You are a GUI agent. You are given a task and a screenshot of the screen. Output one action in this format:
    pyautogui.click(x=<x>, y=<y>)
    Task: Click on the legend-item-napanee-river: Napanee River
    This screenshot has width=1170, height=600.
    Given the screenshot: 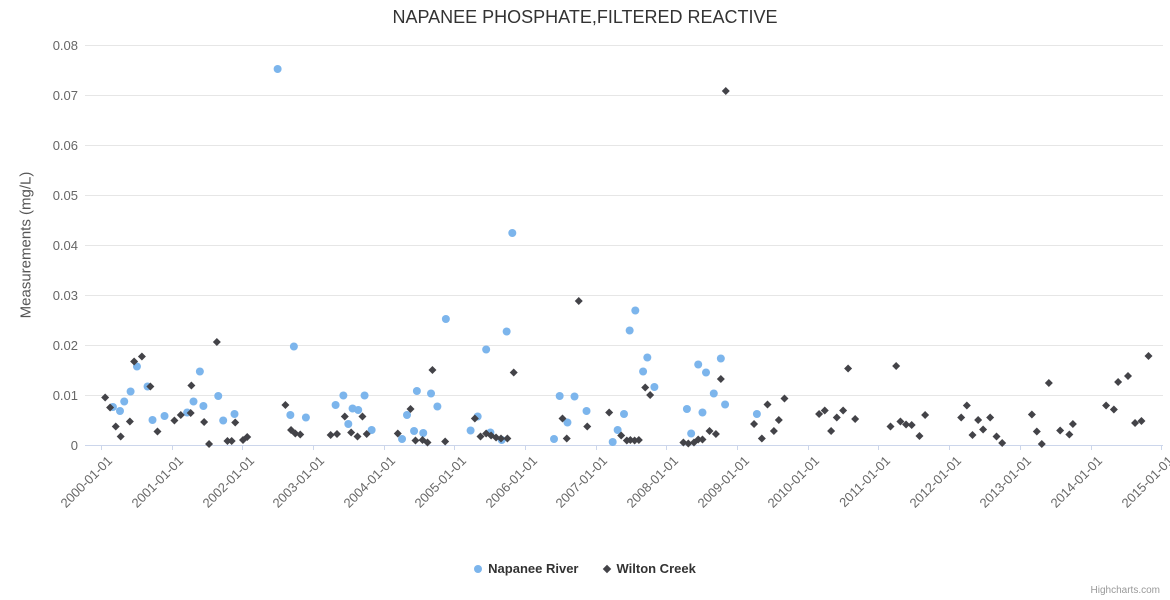 What is the action you would take?
    pyautogui.click(x=526, y=568)
    